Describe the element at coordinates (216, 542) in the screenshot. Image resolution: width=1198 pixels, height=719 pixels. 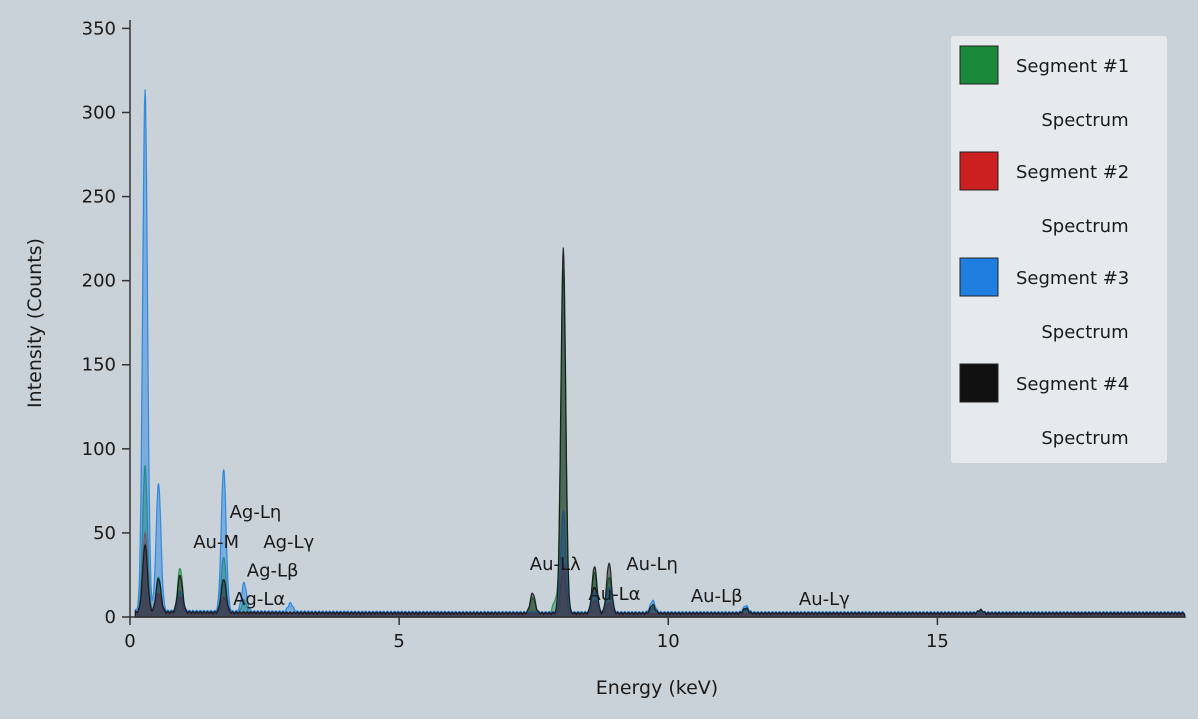
I see `peak-label: Au-M` at that location.